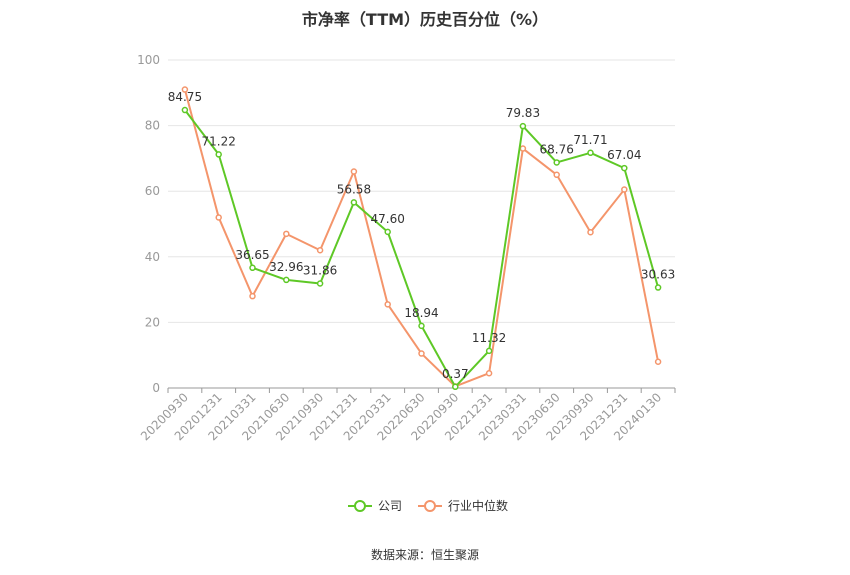 Image resolution: width=850 pixels, height=575 pixels. Describe the element at coordinates (252, 255) in the screenshot. I see `data-label: 36.65` at that location.